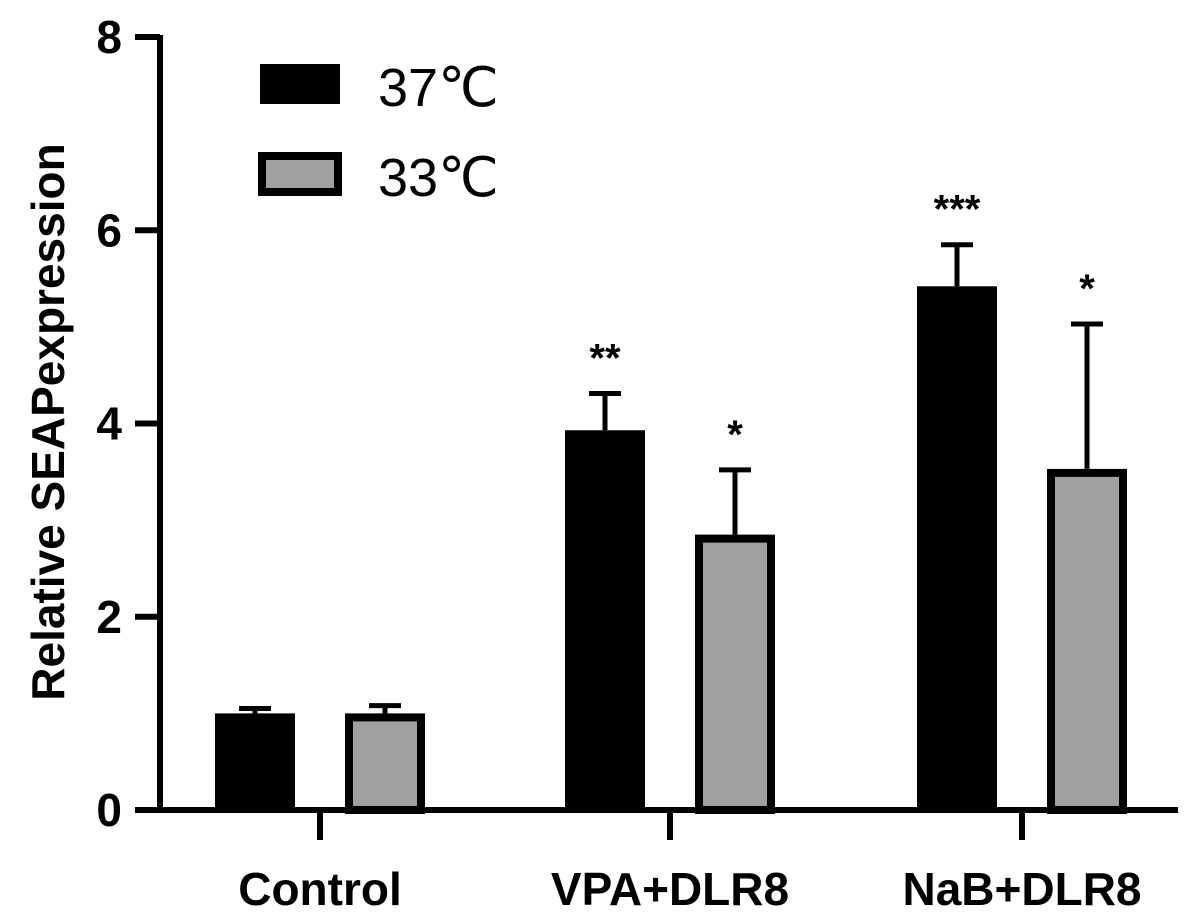  Describe the element at coordinates (670, 889) in the screenshot. I see `category-label: VPA+DLR8` at that location.